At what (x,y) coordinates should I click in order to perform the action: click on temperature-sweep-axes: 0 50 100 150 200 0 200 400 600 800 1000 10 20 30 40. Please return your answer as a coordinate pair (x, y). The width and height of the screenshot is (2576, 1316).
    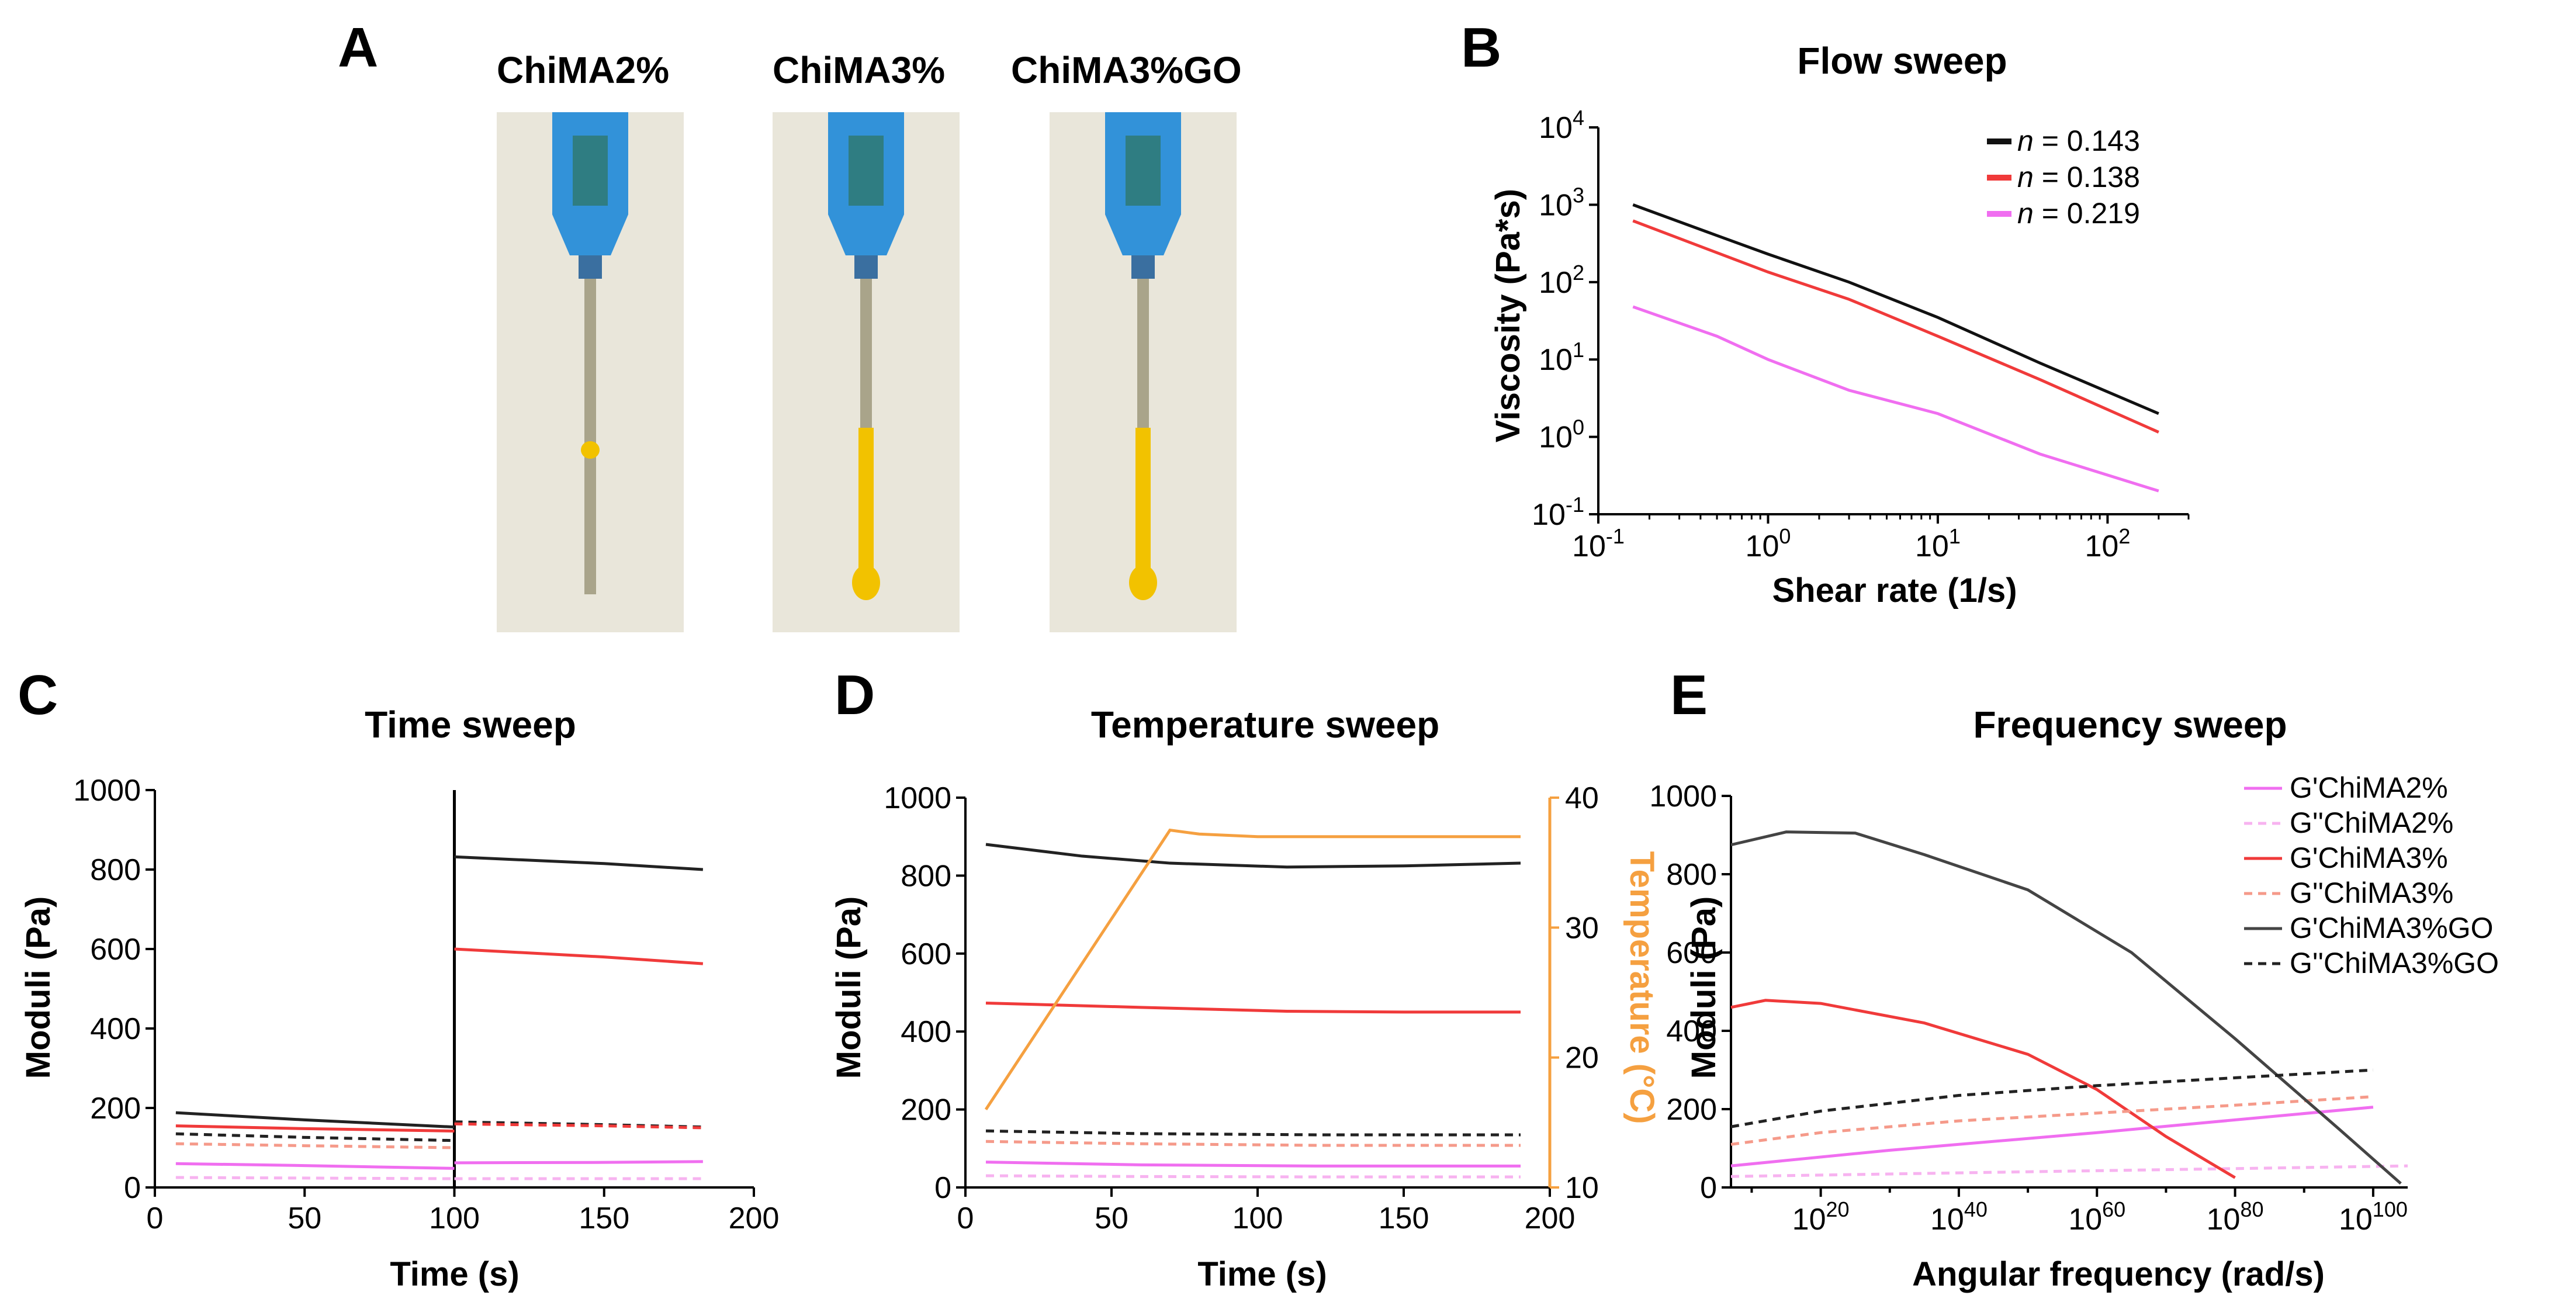
    Looking at the image, I should click on (1241, 1008).